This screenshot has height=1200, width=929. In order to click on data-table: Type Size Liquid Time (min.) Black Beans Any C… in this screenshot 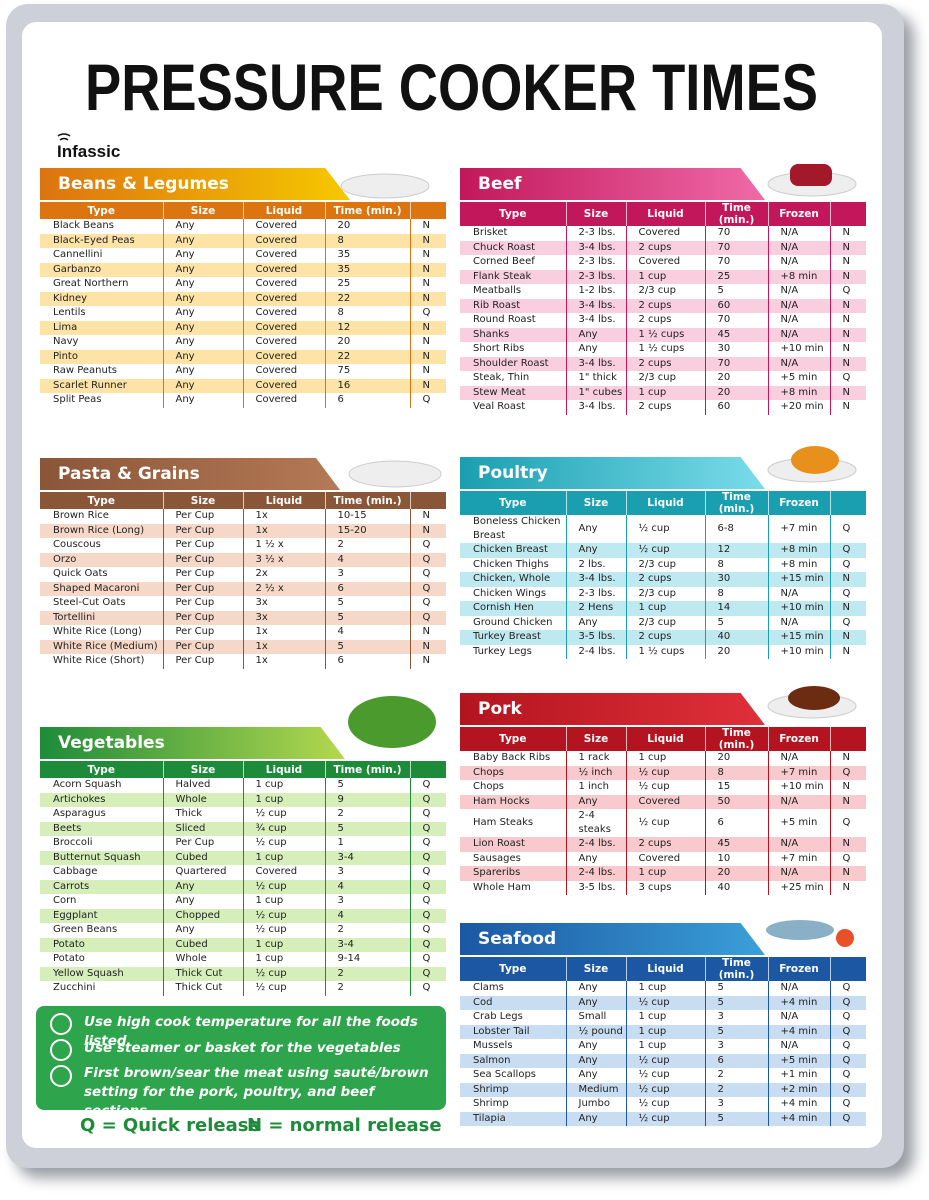, I will do `click(243, 305)`.